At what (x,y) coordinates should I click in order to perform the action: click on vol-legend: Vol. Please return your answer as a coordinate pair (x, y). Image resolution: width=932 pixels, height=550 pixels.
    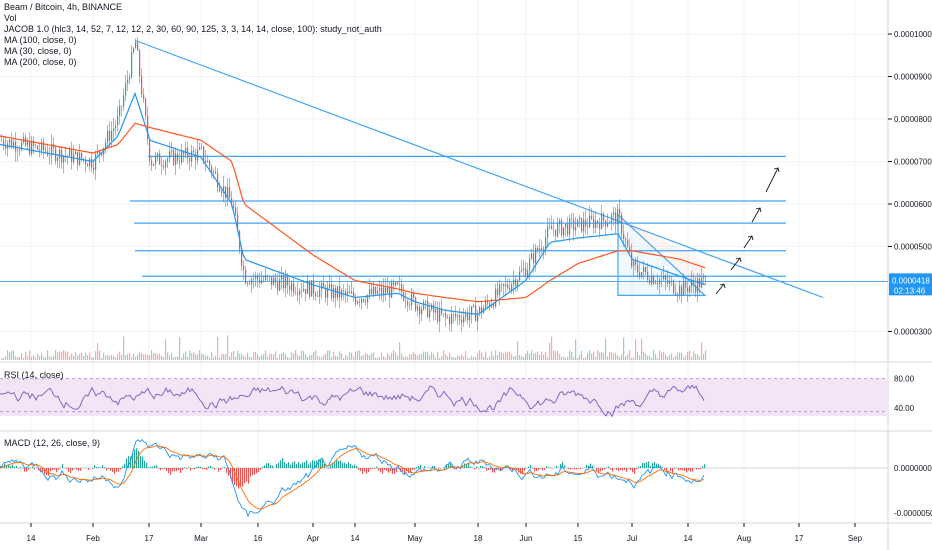
    Looking at the image, I should click on (10, 18).